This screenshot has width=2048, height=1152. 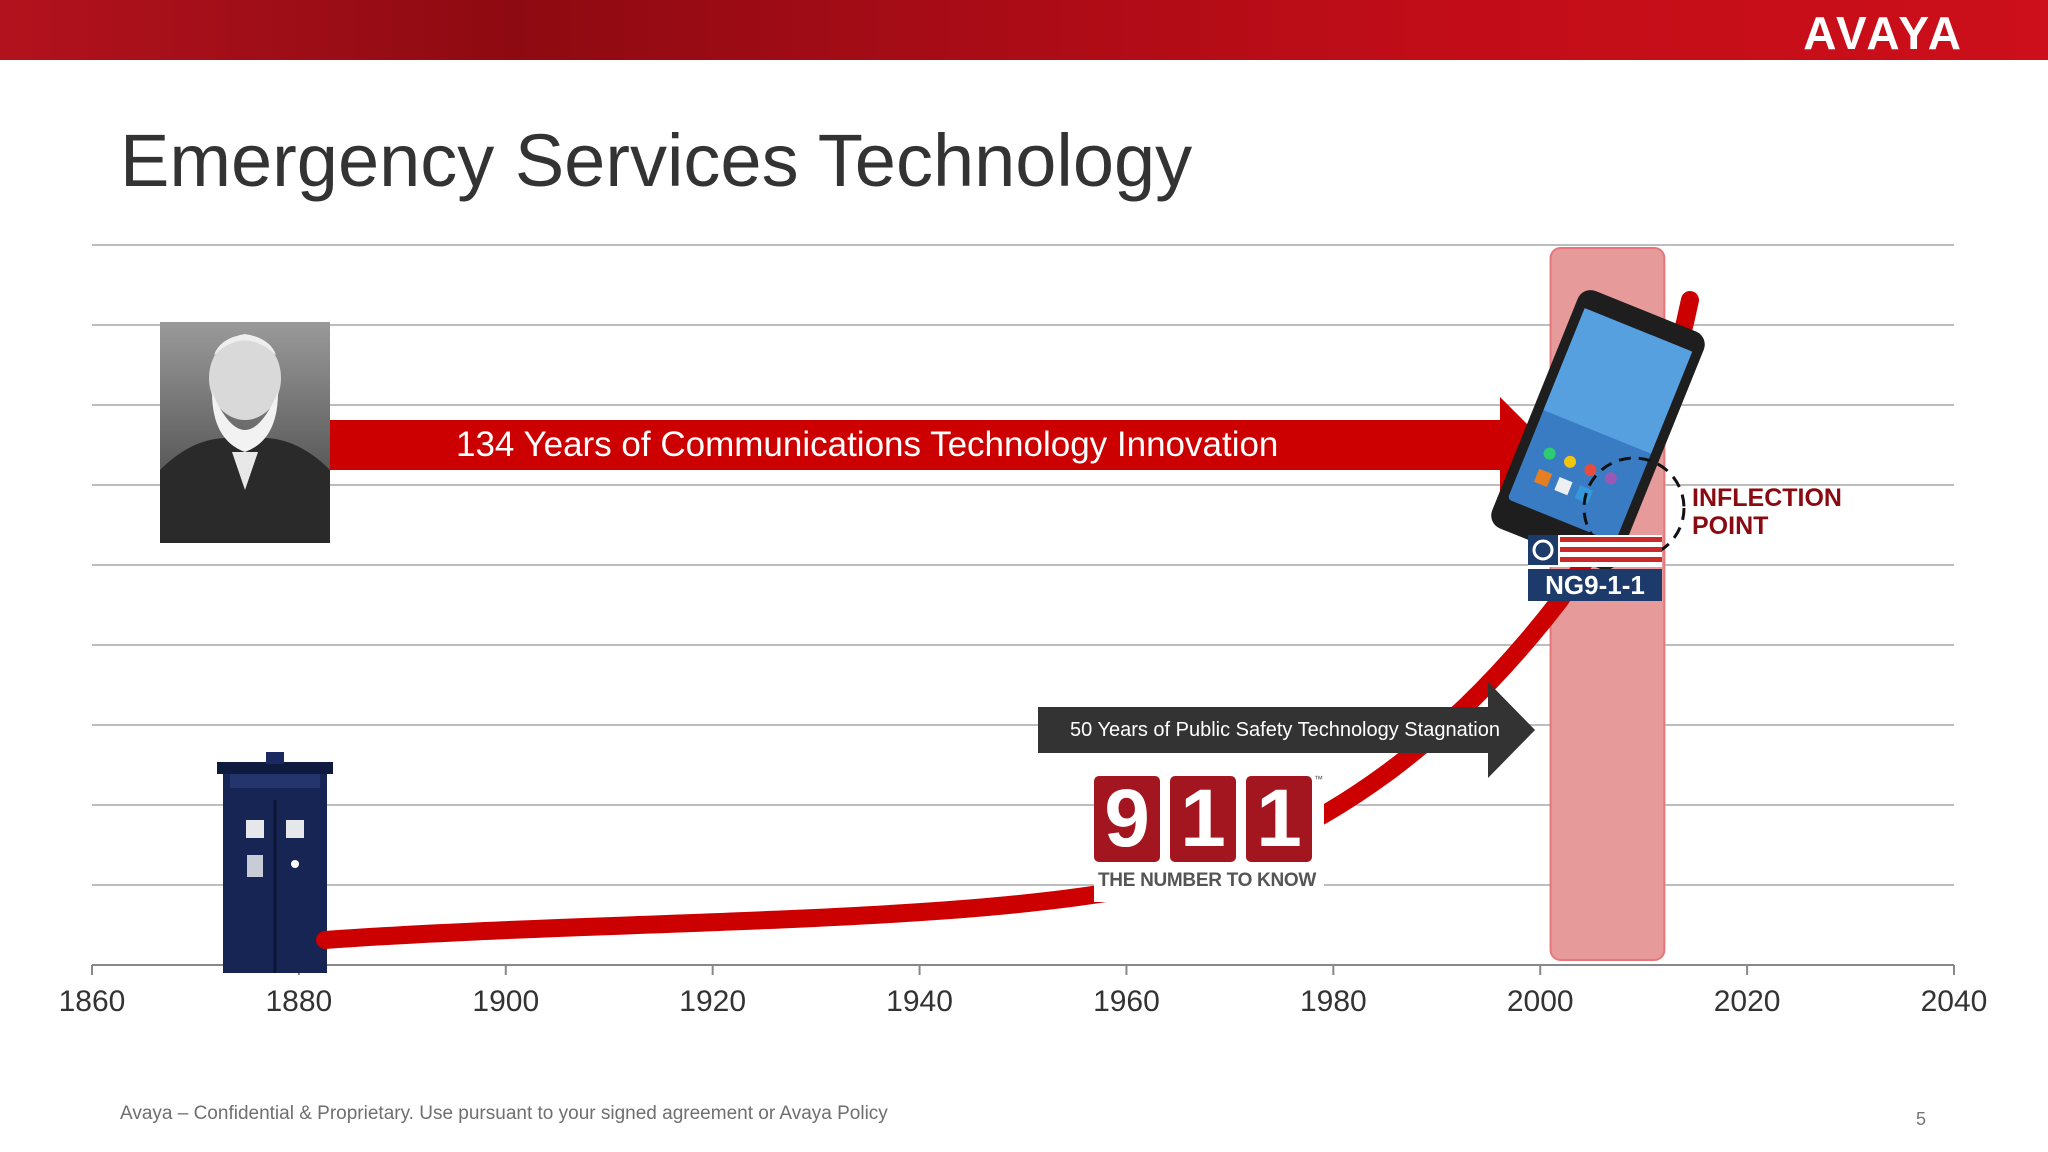 What do you see at coordinates (1595, 585) in the screenshot?
I see `ng911-label: NG9-1-1` at bounding box center [1595, 585].